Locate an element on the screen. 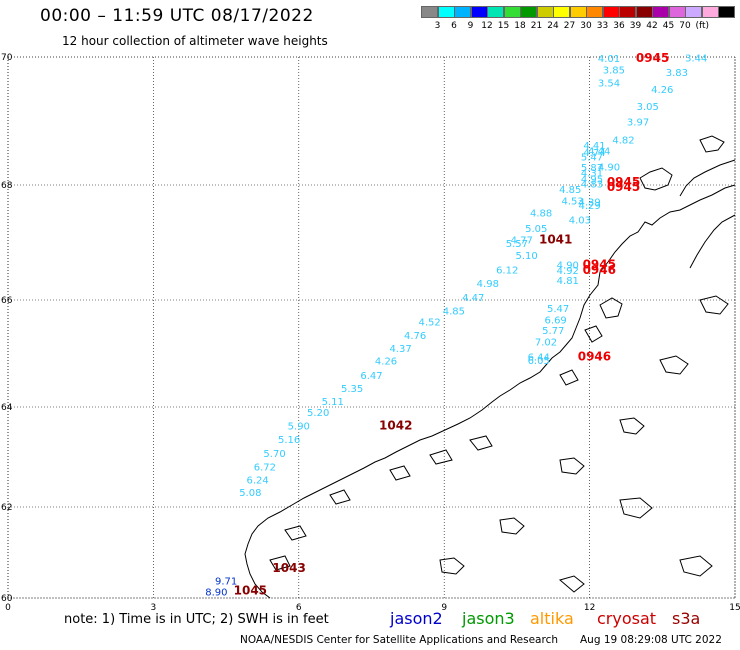 Image resolution: width=740 pixels, height=650 pixels. colorbar-label: 3 is located at coordinates (437, 26).